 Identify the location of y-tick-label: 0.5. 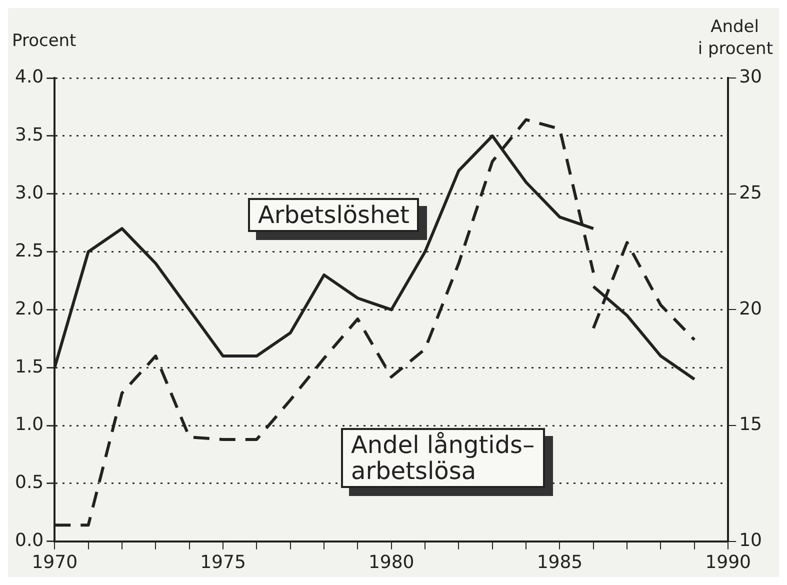
(29, 483).